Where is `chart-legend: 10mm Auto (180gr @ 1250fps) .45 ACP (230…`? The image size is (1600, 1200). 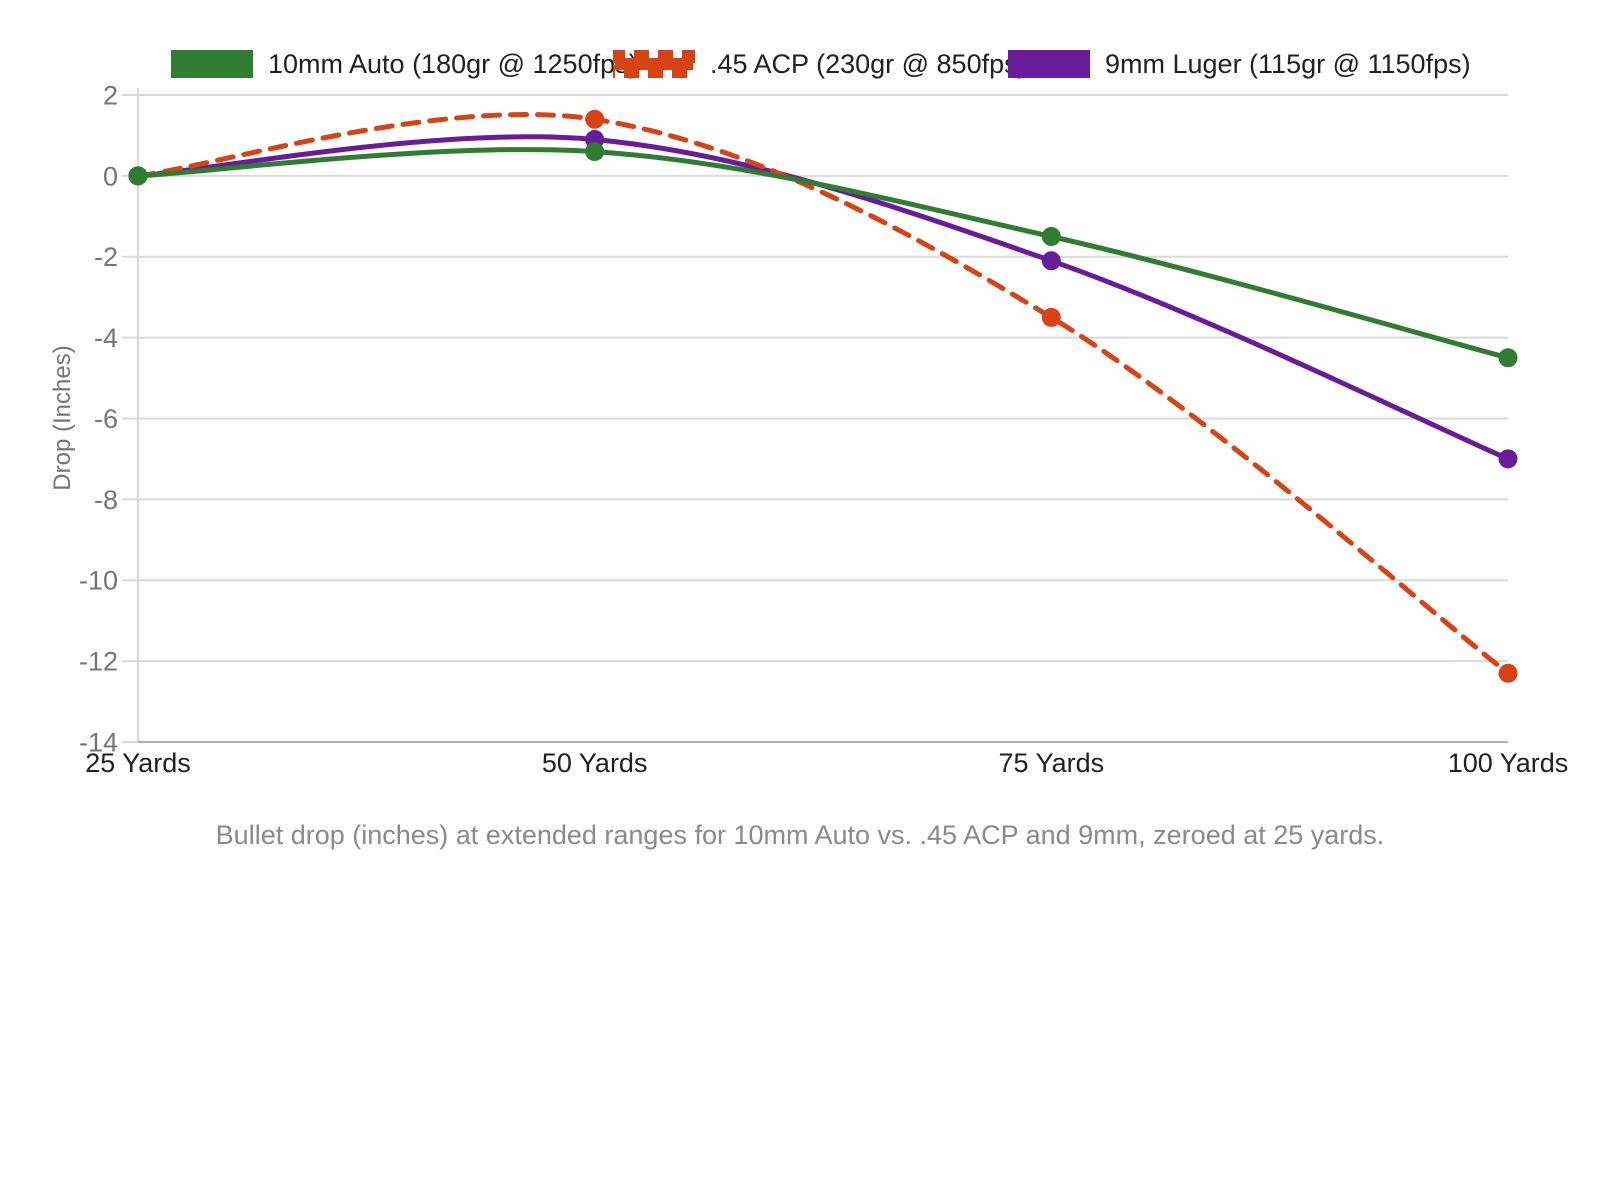 chart-legend: 10mm Auto (180gr @ 1250fps) .45 ACP (230… is located at coordinates (800, 45).